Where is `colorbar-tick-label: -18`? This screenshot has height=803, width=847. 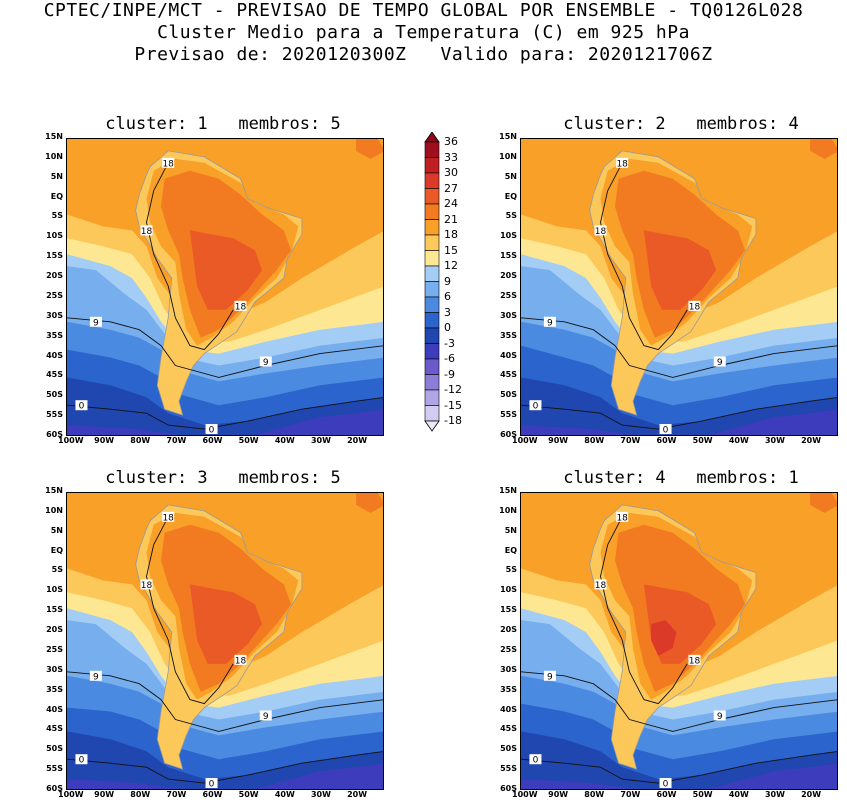 colorbar-tick-label: -18 is located at coordinates (453, 420).